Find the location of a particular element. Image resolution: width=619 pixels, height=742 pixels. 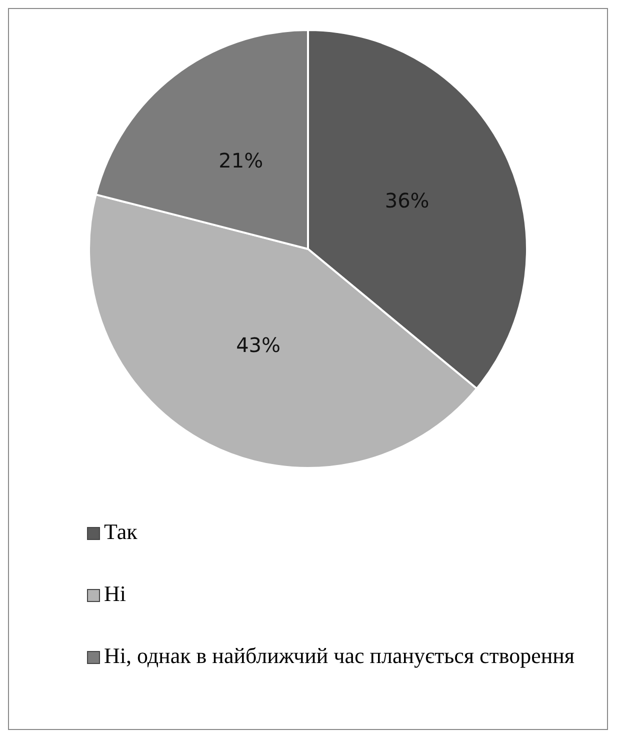

data-label: 21% is located at coordinates (241, 160).